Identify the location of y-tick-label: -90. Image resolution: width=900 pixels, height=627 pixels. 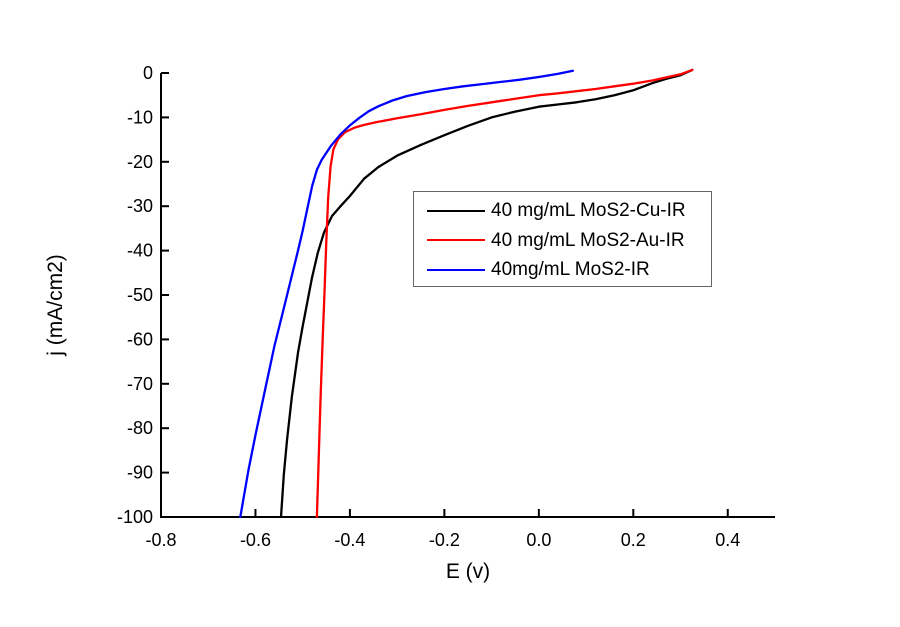
(140, 473).